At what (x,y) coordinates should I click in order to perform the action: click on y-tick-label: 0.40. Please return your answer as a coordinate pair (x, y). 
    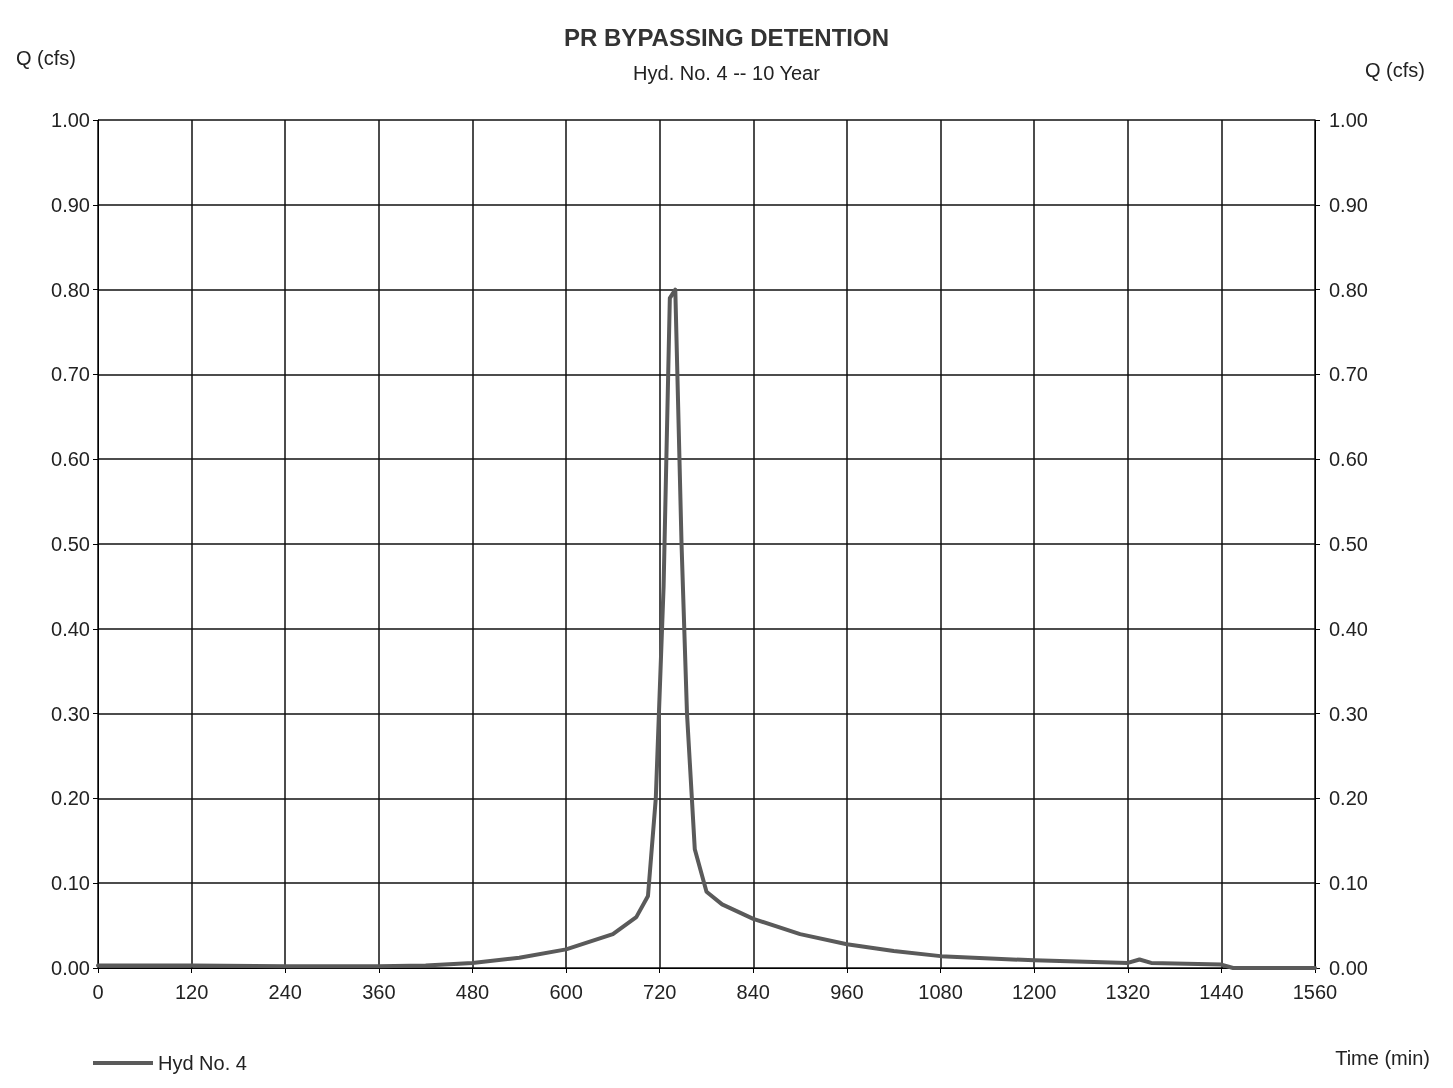
    Looking at the image, I should click on (70, 628).